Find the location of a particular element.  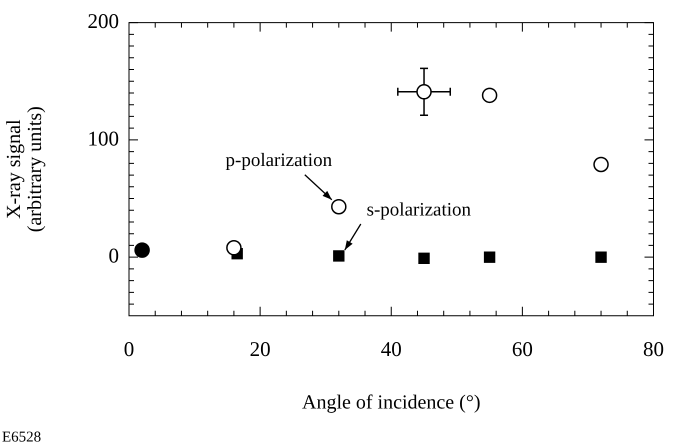

x-tick-label: 60 is located at coordinates (522, 348).